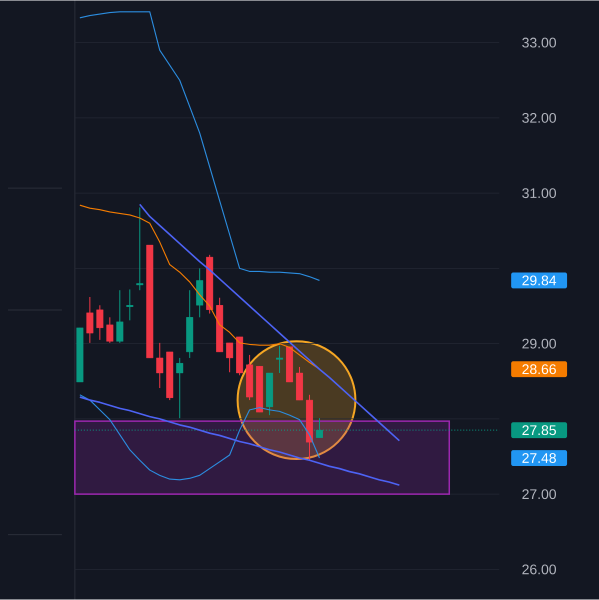  I want to click on ref-line-label: 27.85, so click(539, 430).